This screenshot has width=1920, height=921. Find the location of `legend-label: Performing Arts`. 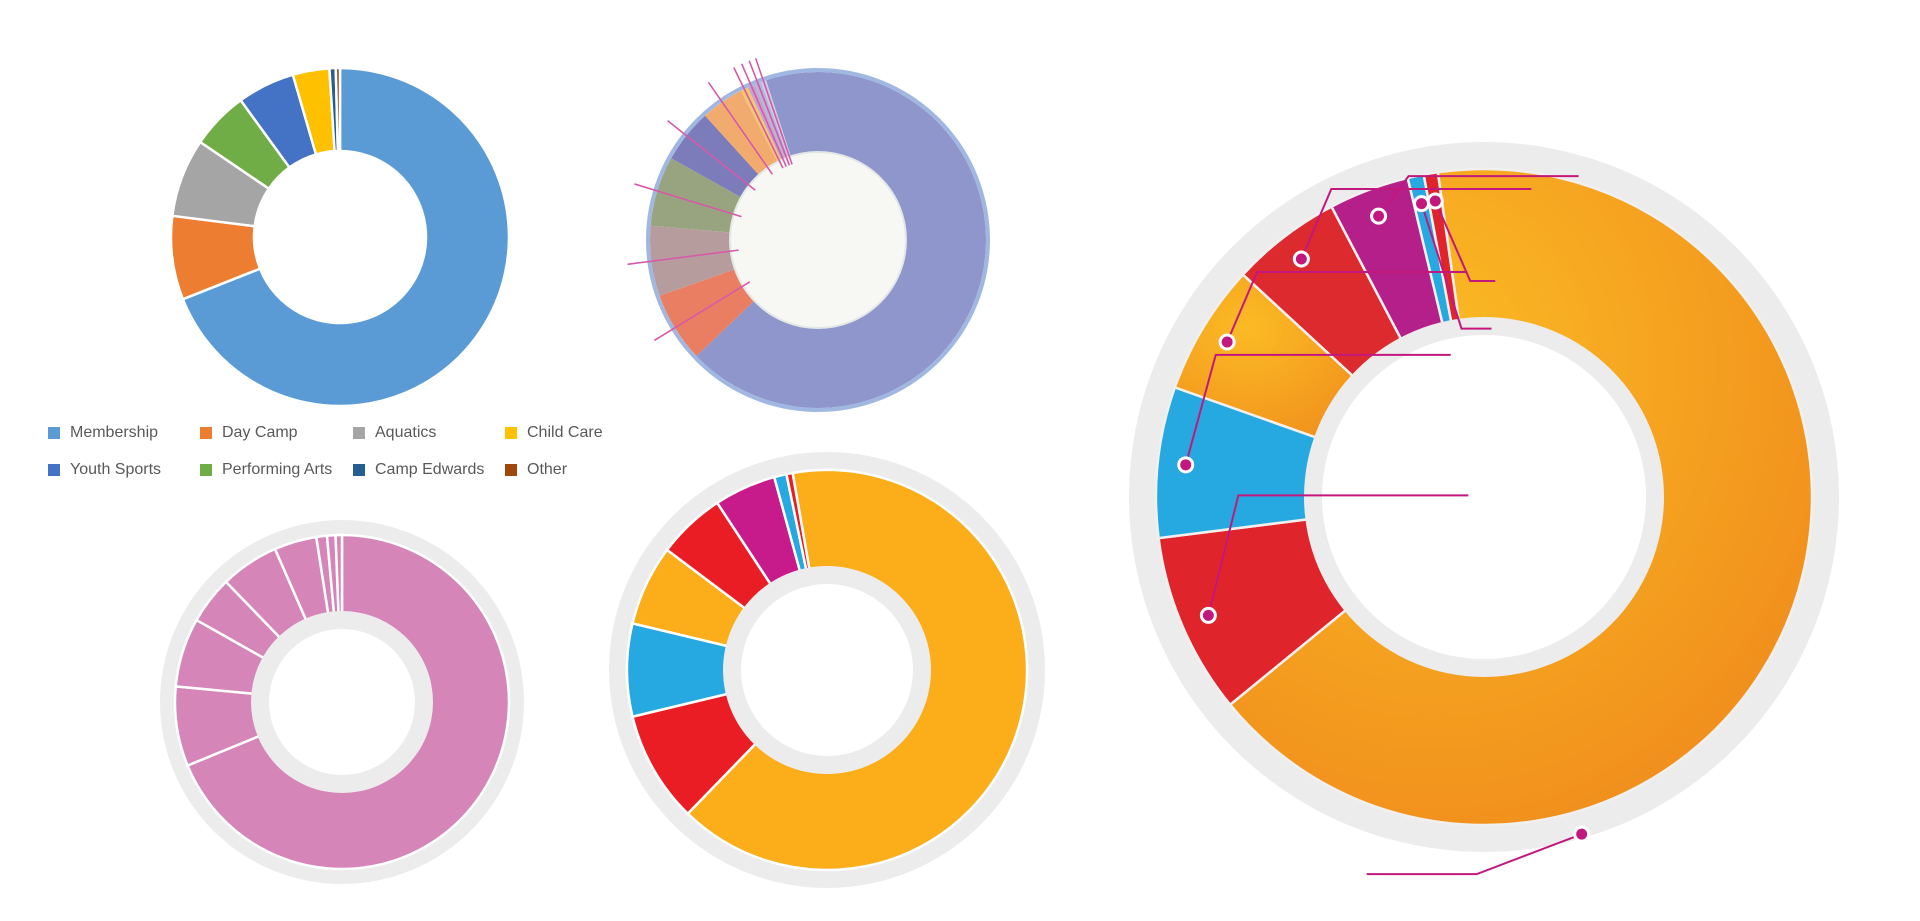

legend-label: Performing Arts is located at coordinates (277, 469).